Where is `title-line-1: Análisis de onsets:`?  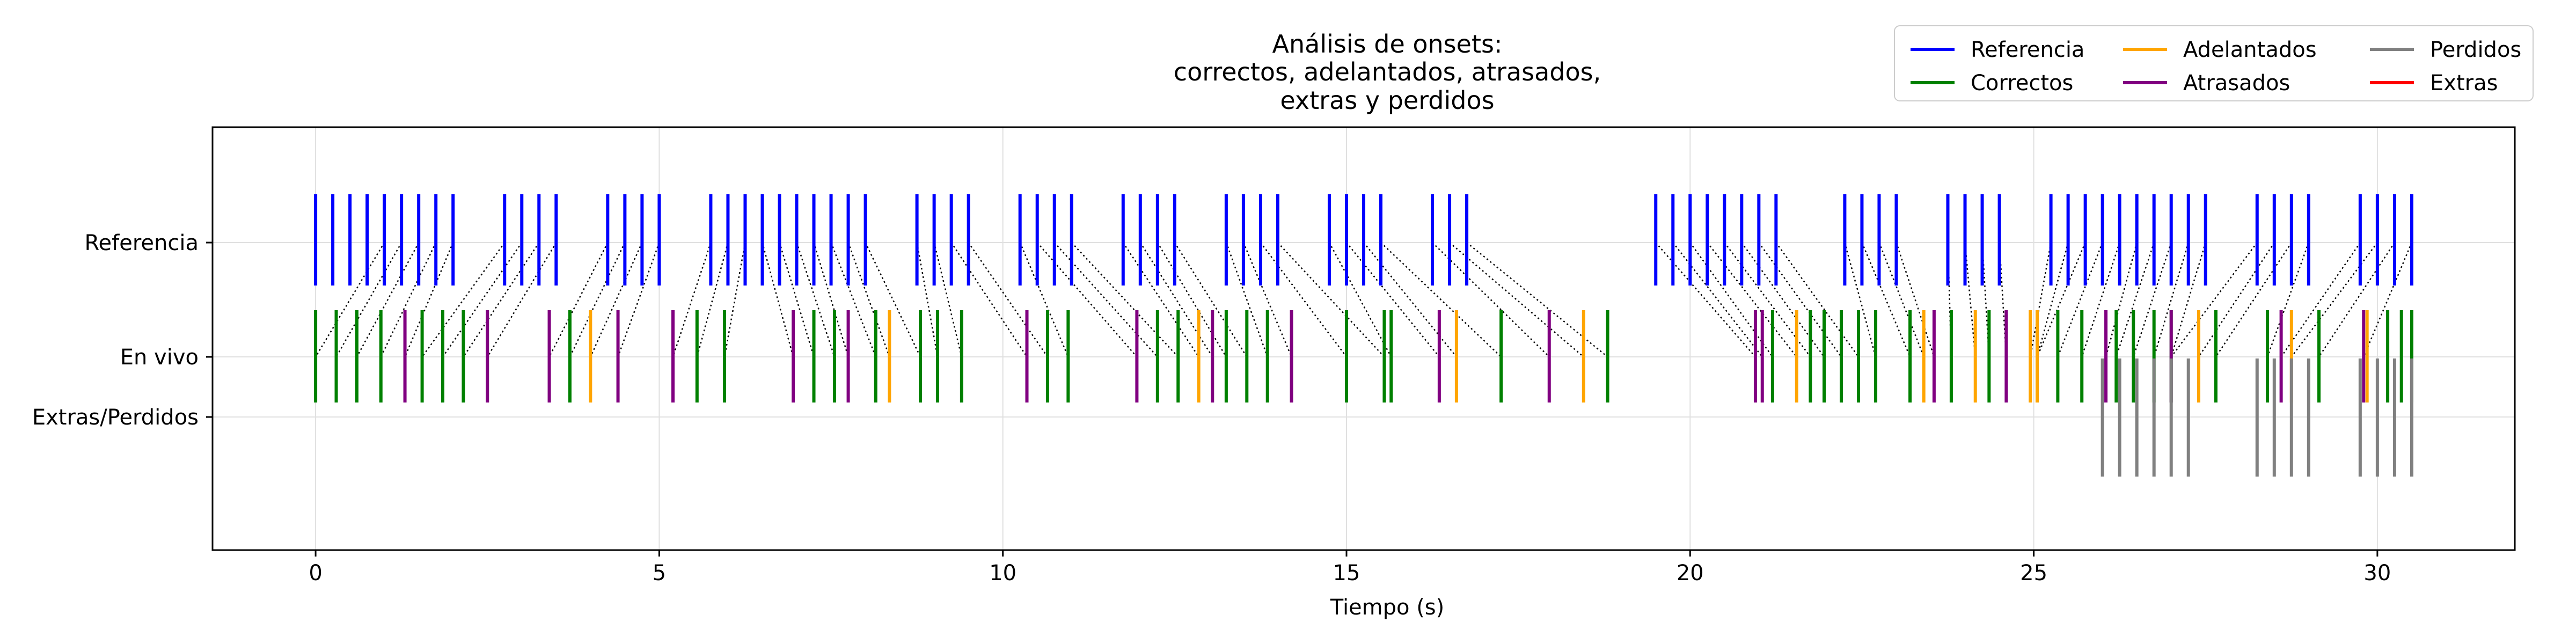 title-line-1: Análisis de onsets: is located at coordinates (1387, 44).